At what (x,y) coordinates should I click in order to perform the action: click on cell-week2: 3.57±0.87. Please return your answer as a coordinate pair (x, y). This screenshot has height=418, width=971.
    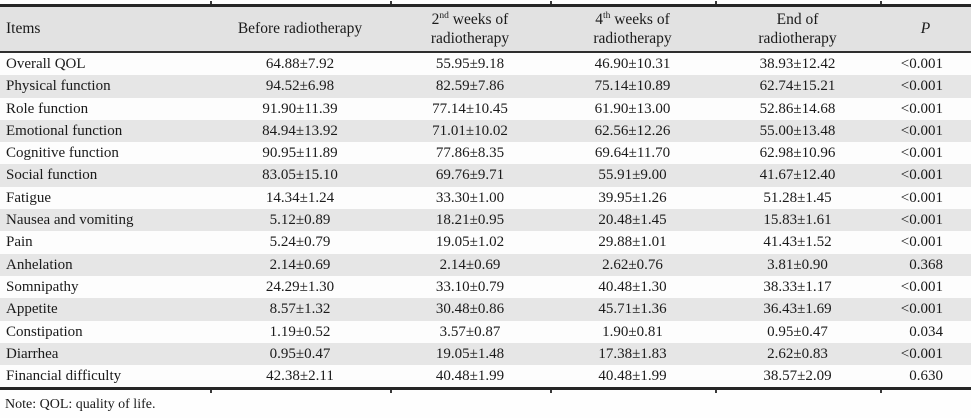
    Looking at the image, I should click on (470, 331).